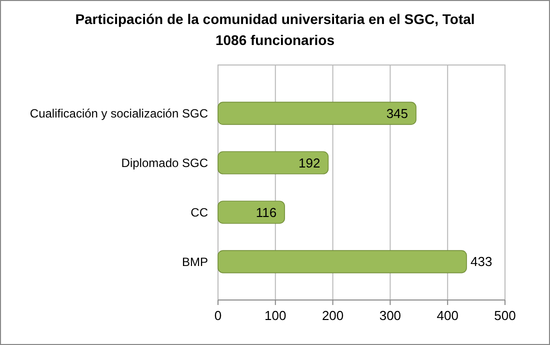 The height and width of the screenshot is (345, 550). What do you see at coordinates (164, 163) in the screenshot?
I see `y-tick-label: Diplomado SGC` at bounding box center [164, 163].